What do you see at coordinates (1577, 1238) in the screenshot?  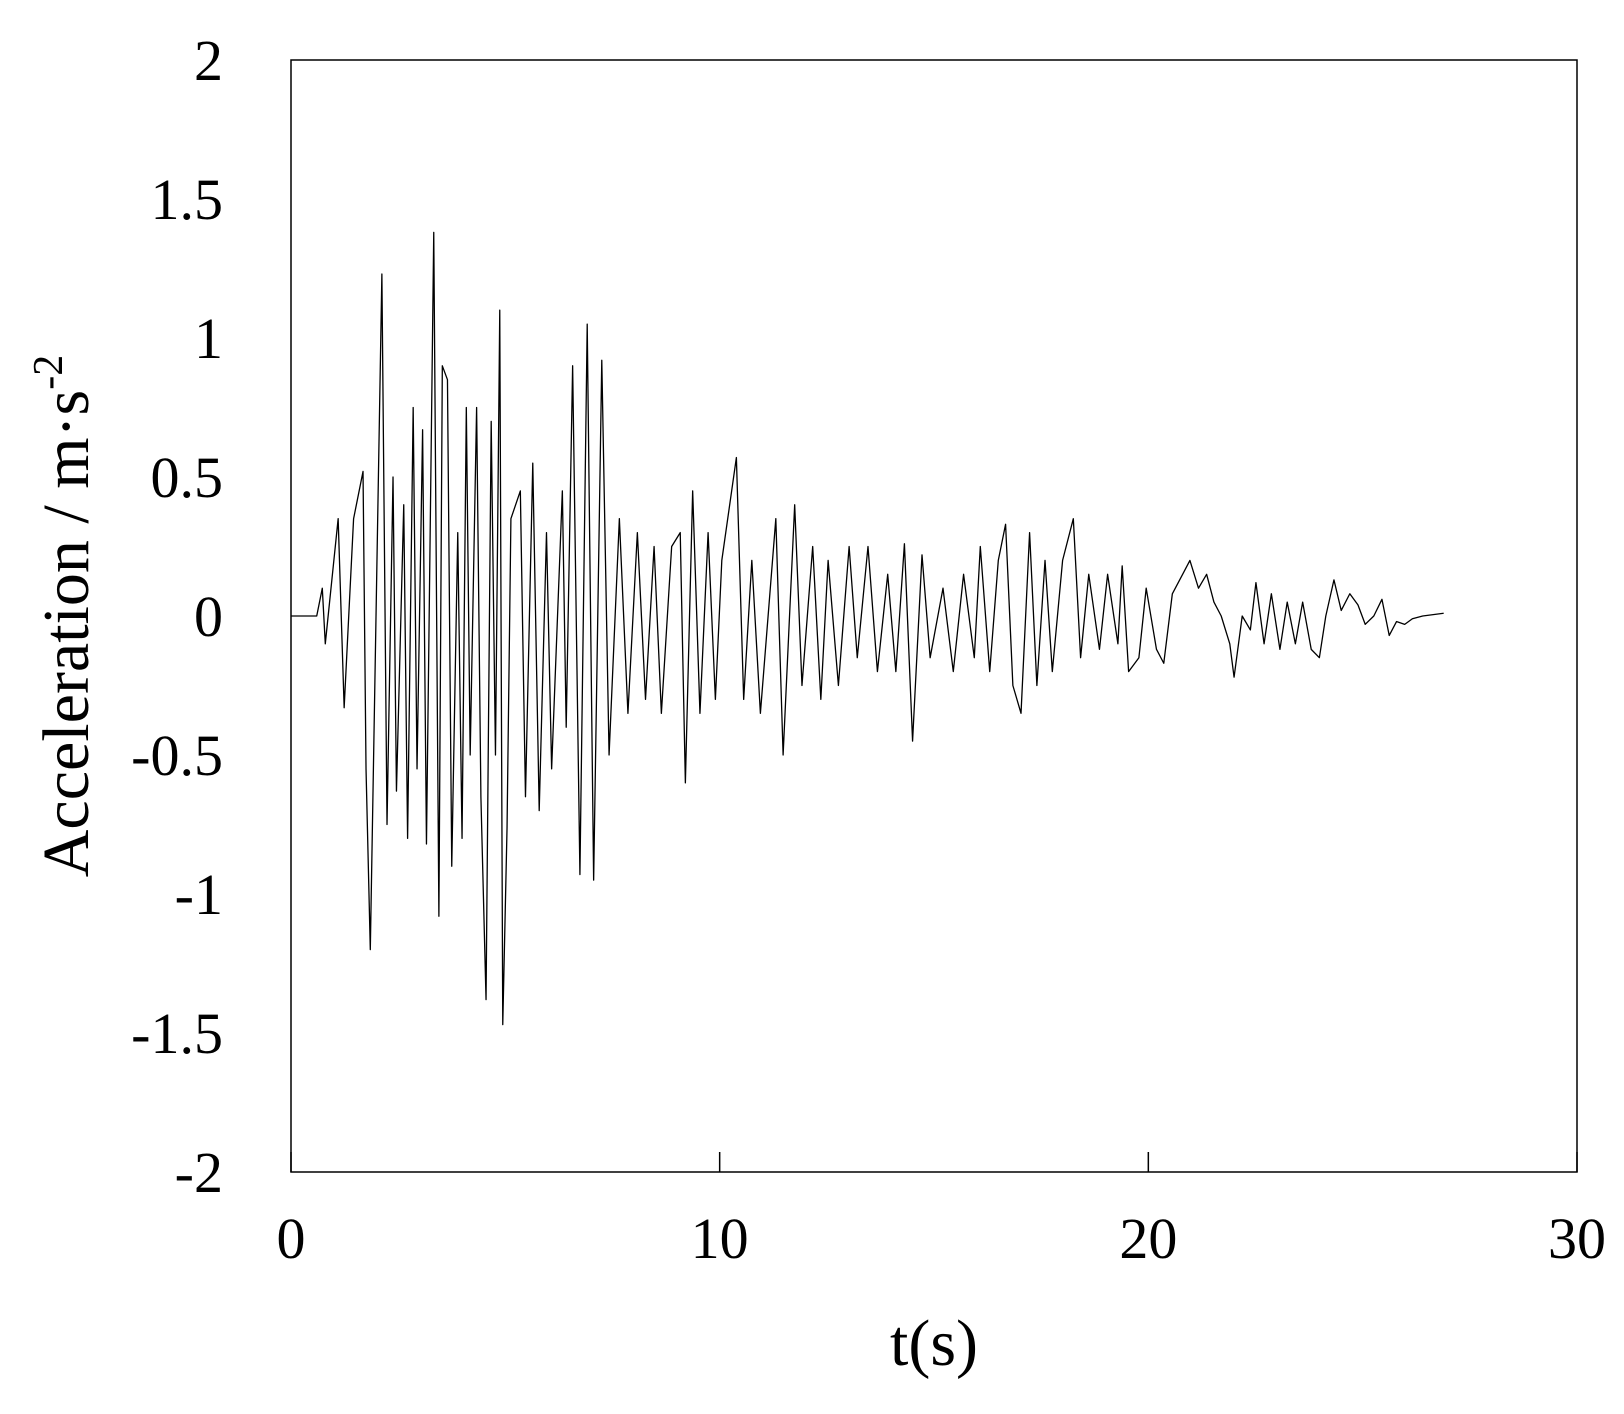 I see `x-tick-label: 30` at bounding box center [1577, 1238].